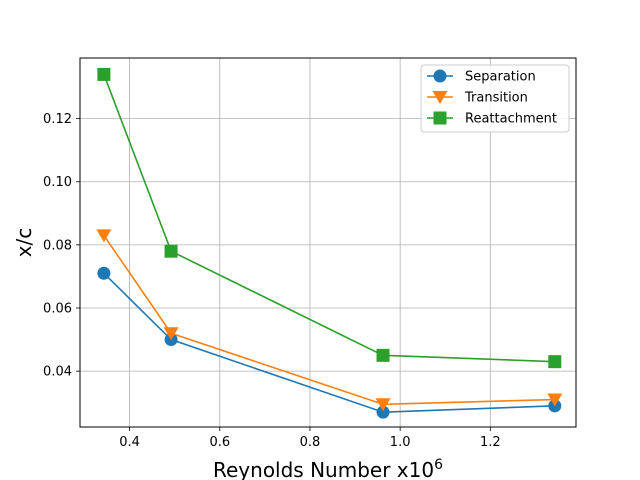  I want to click on y-tick-label: 0.08, so click(57, 245).